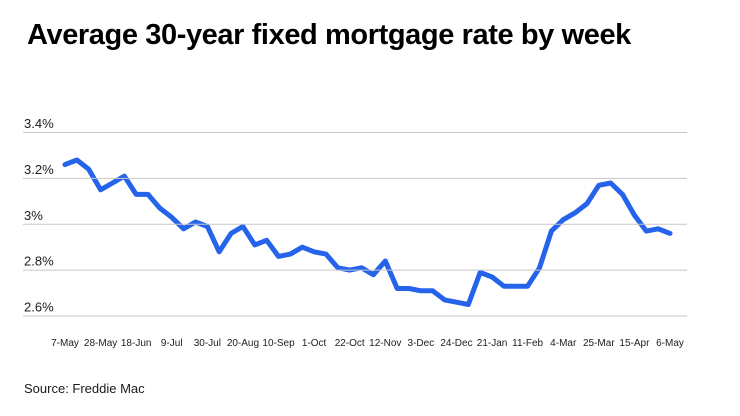  What do you see at coordinates (385, 343) in the screenshot?
I see `x-tick-label: 12-Nov` at bounding box center [385, 343].